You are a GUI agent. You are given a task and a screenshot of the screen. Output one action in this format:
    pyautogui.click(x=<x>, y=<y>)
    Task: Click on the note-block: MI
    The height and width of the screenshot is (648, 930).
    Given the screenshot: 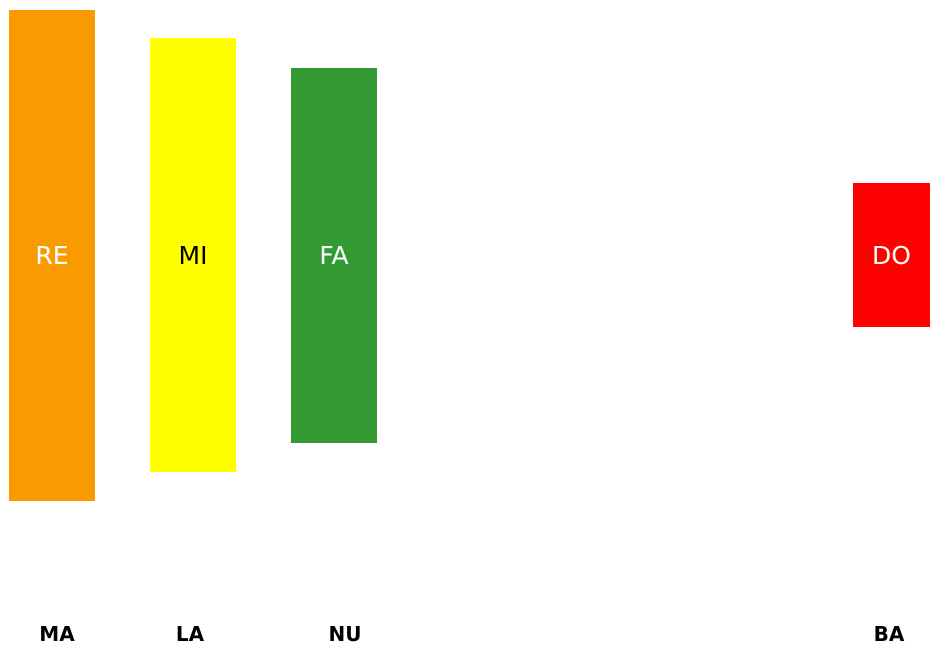 What is the action you would take?
    pyautogui.click(x=193, y=255)
    